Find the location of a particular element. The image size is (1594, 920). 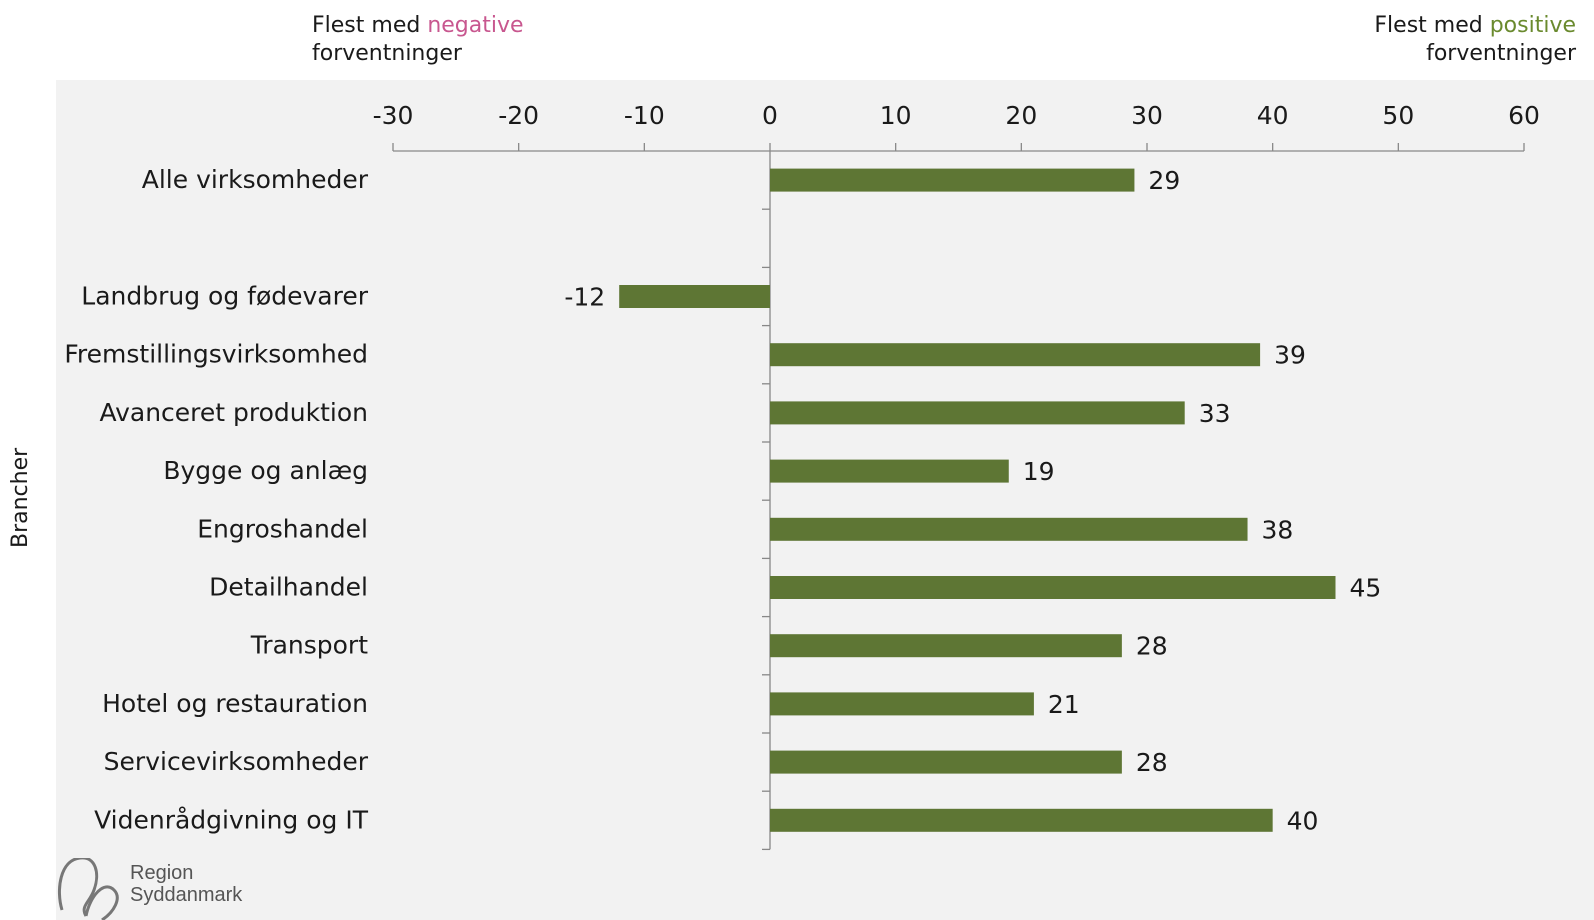

negative-expectations-note: Flest med negative forventninger is located at coordinates (418, 40).